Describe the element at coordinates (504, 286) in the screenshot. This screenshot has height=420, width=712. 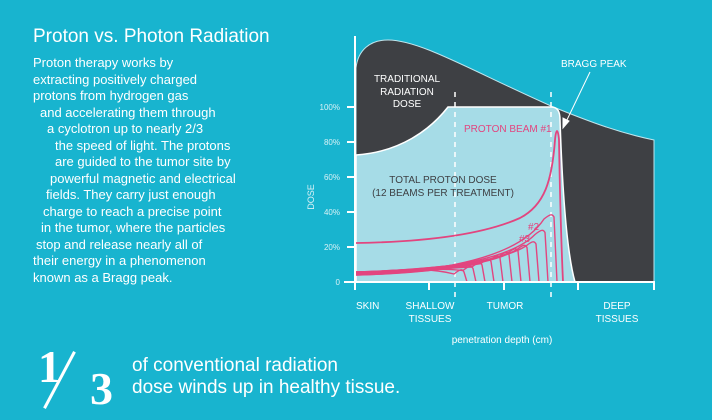
I see `x-ticks` at that location.